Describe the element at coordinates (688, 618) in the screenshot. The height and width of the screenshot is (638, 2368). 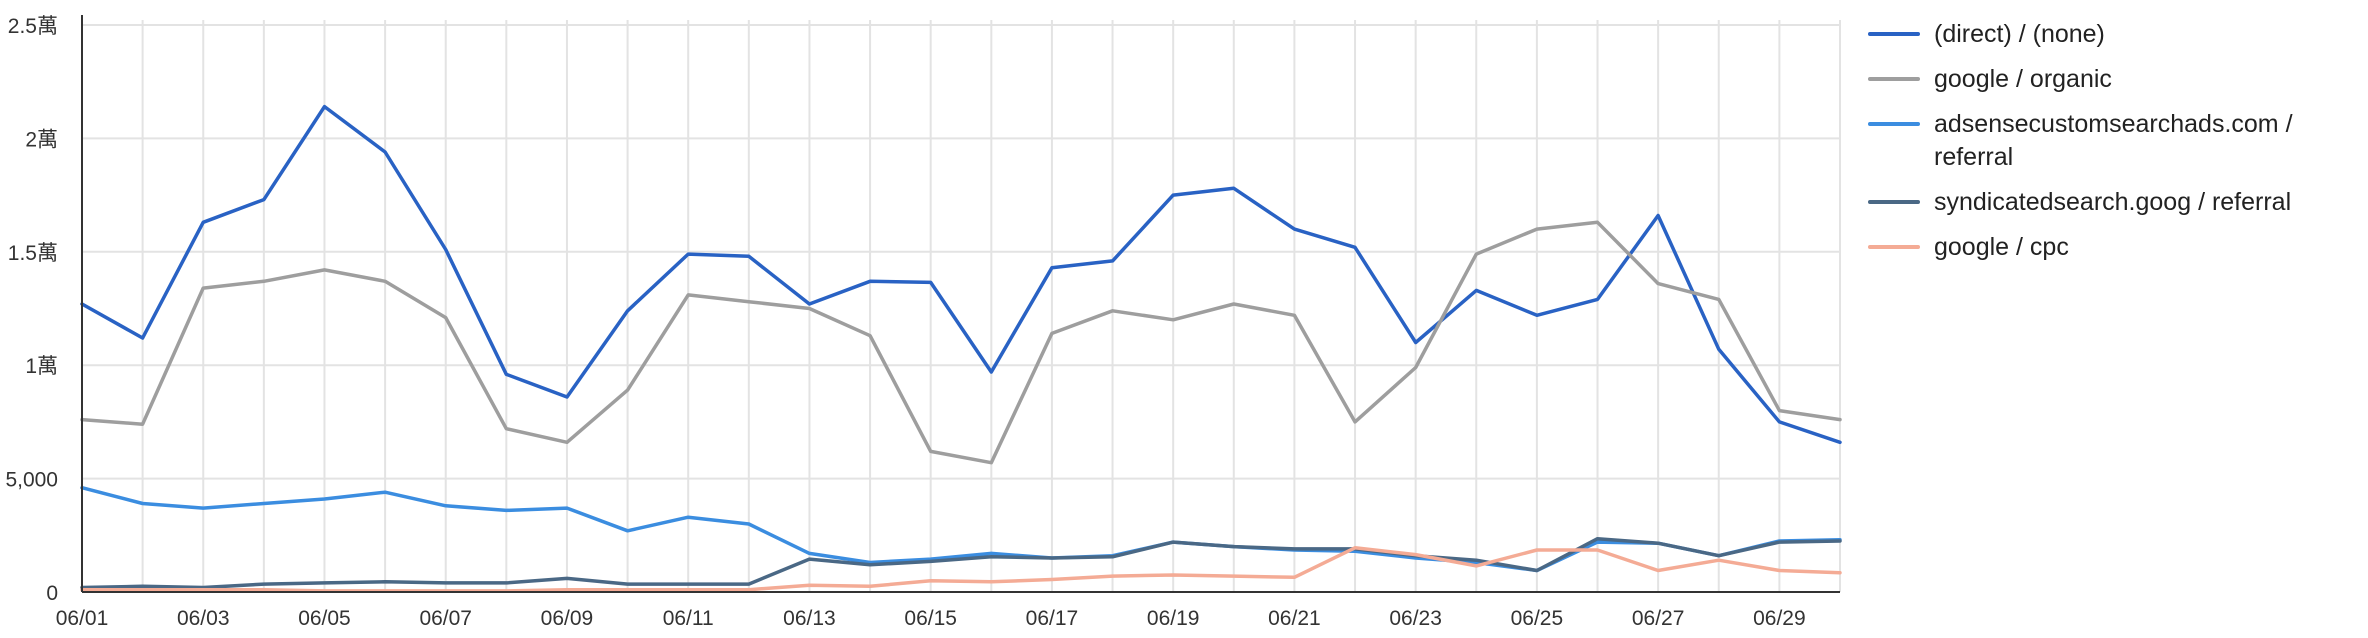
I see `x-tick-label: 06/11` at that location.